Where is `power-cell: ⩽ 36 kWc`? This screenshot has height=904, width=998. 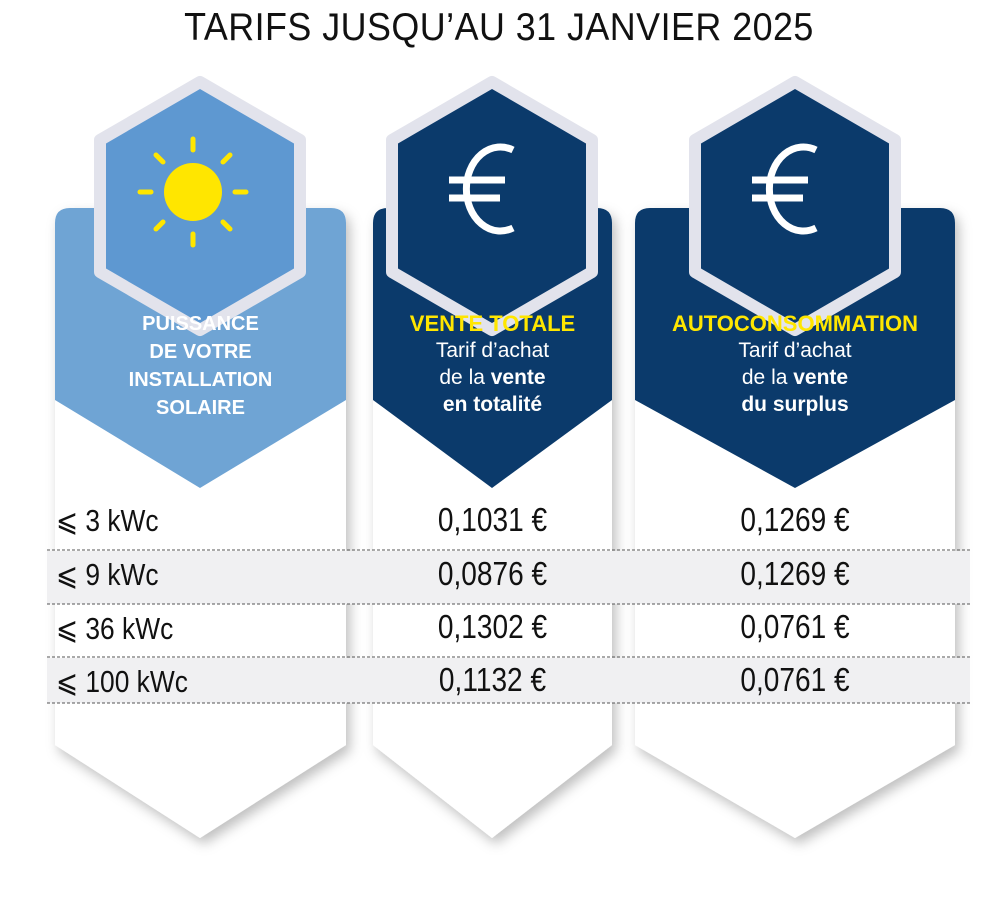 power-cell: ⩽ 36 kWc is located at coordinates (115, 628).